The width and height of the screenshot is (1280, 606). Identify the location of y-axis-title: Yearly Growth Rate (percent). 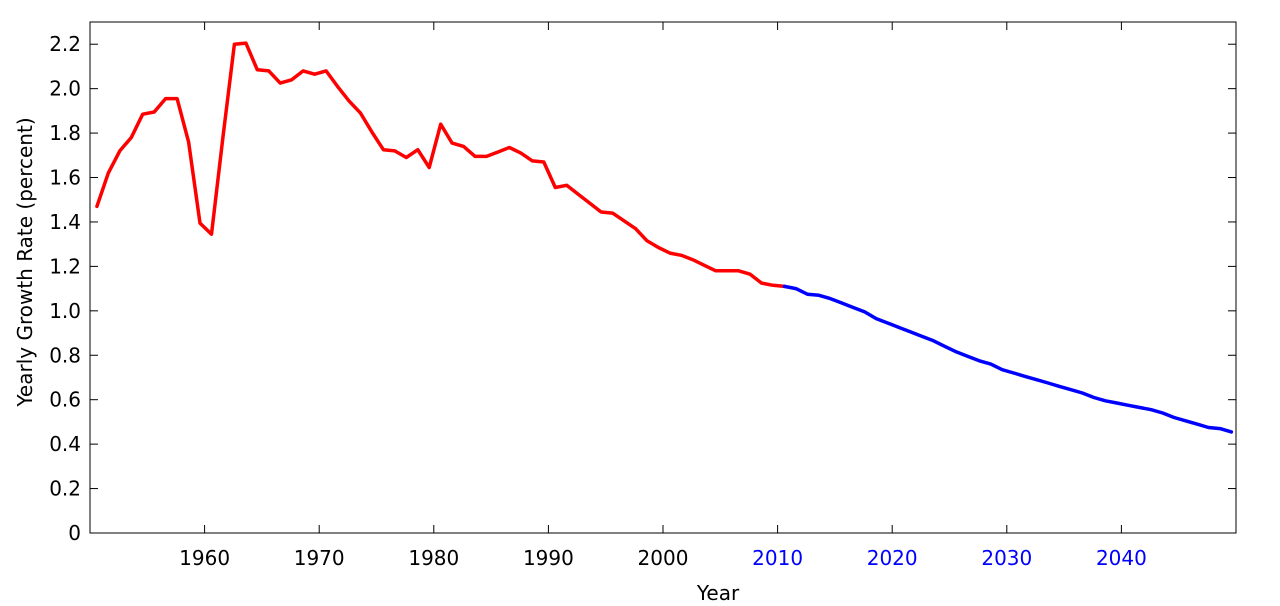
(25, 262).